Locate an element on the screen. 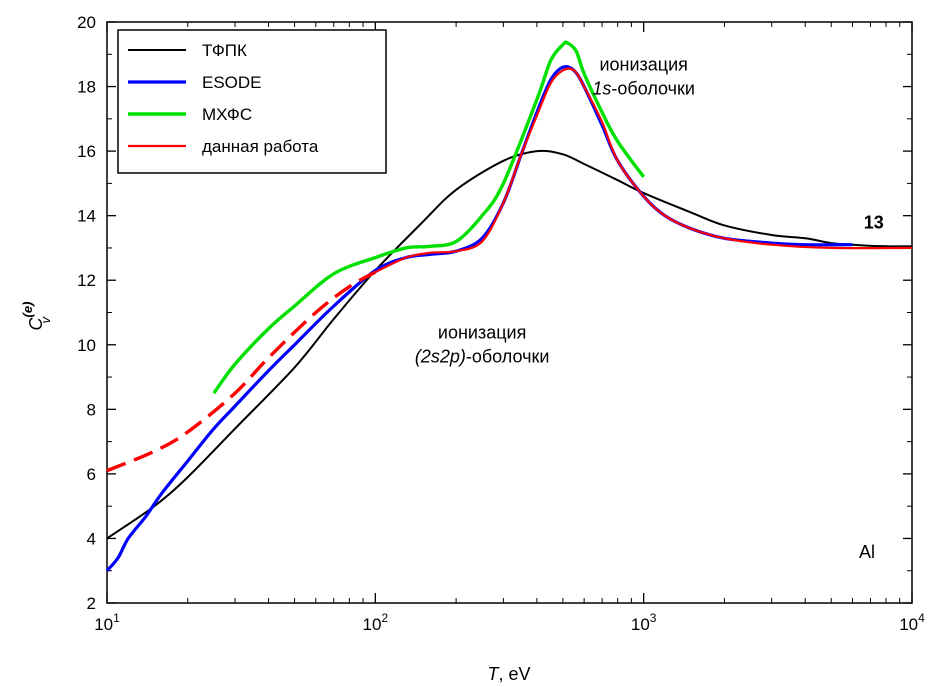  legend-label: МХФС is located at coordinates (227, 114).